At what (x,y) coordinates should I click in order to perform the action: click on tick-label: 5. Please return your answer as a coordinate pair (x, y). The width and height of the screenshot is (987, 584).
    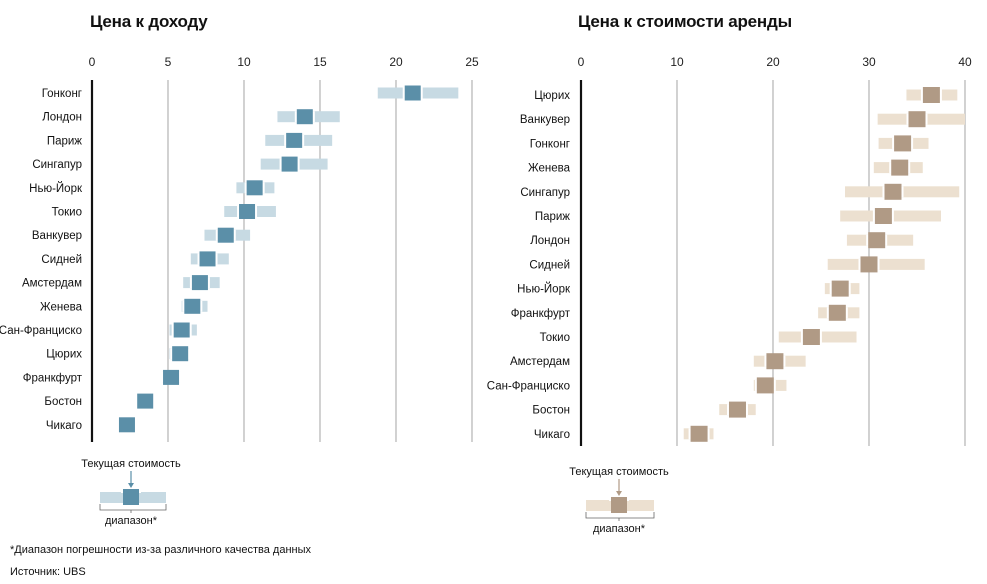
    Looking at the image, I should click on (168, 62).